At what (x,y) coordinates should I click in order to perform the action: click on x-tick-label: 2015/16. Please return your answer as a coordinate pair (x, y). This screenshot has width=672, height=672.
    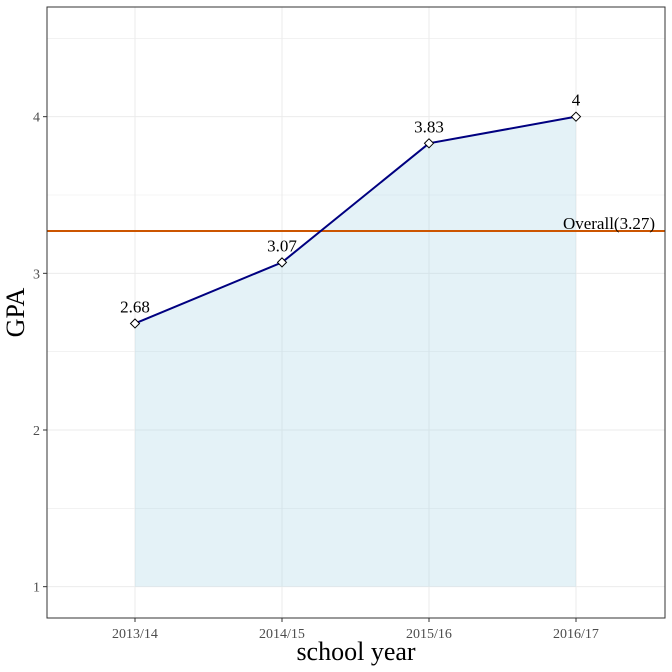
    Looking at the image, I should click on (429, 634).